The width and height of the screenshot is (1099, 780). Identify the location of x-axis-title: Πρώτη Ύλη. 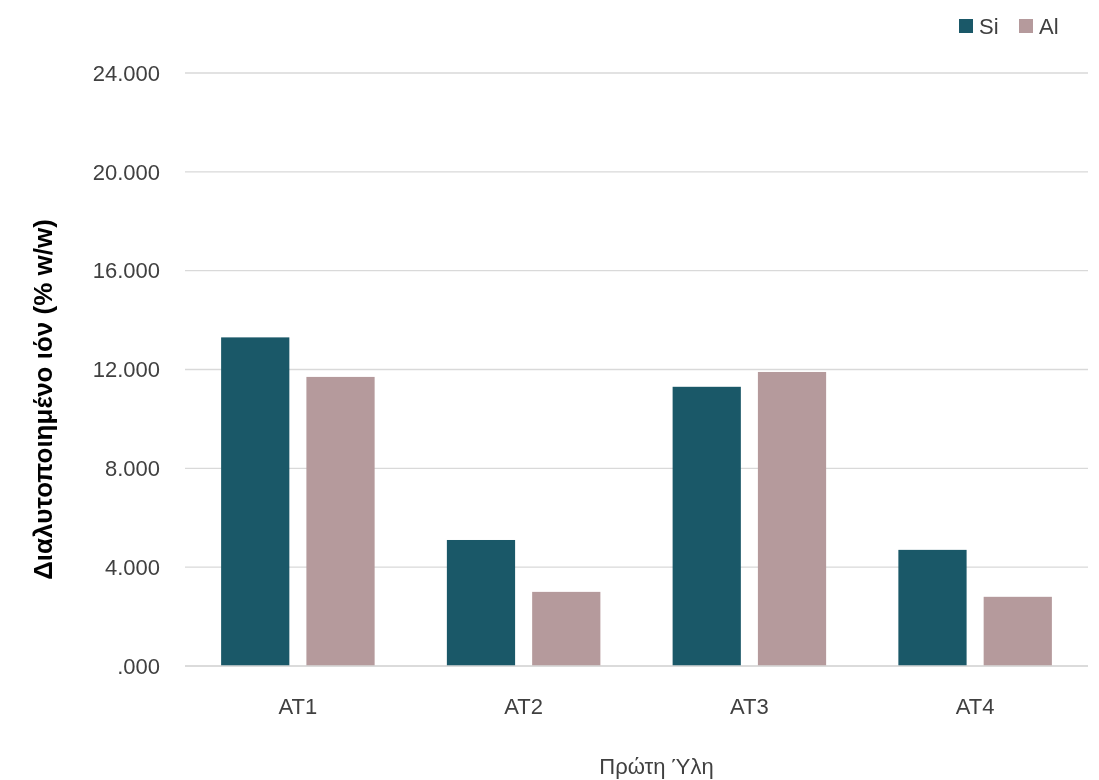
(656, 766).